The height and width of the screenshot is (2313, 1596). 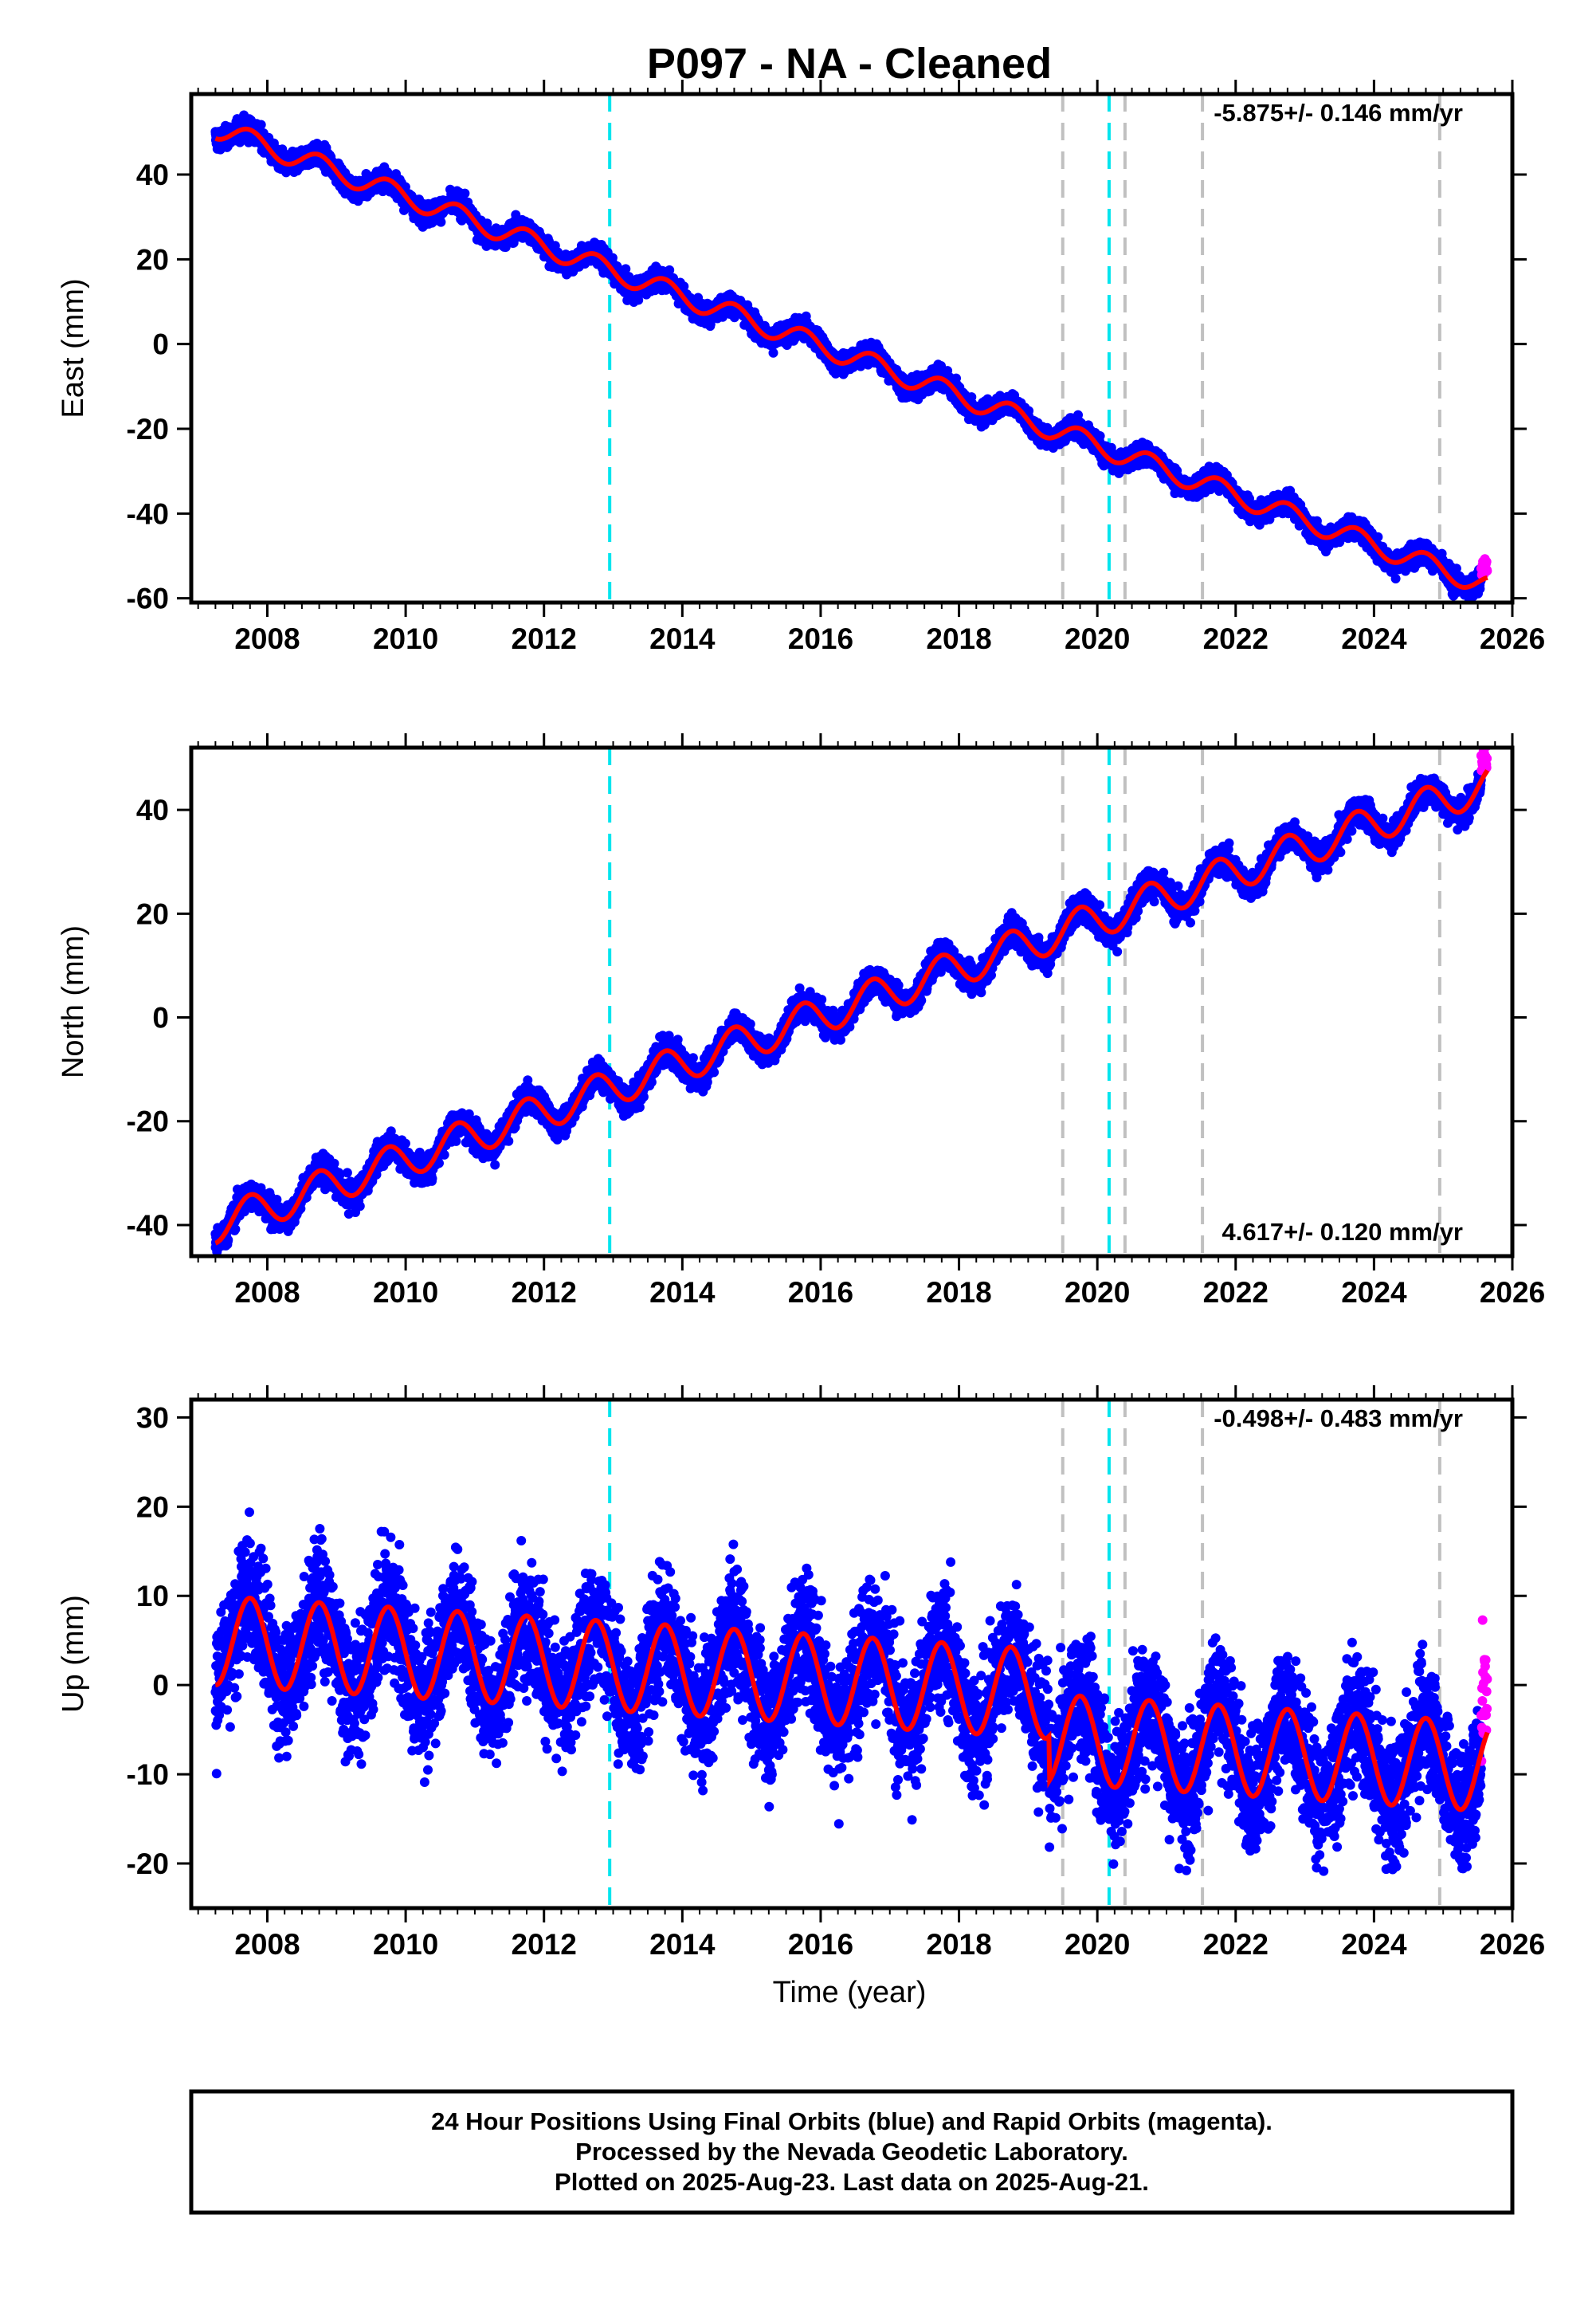 I want to click on final-orbit-points, so click(x=848, y=1691).